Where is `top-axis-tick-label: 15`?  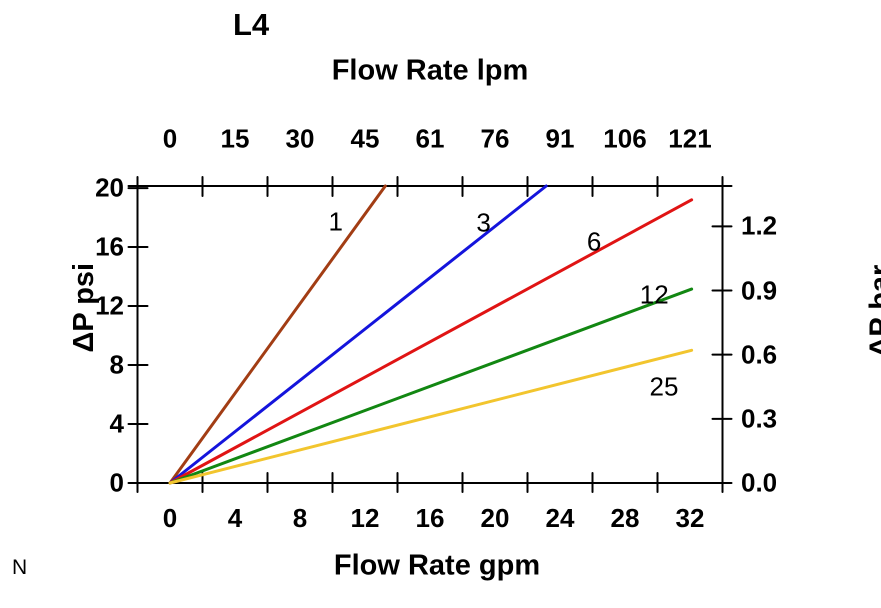 top-axis-tick-label: 15 is located at coordinates (235, 138).